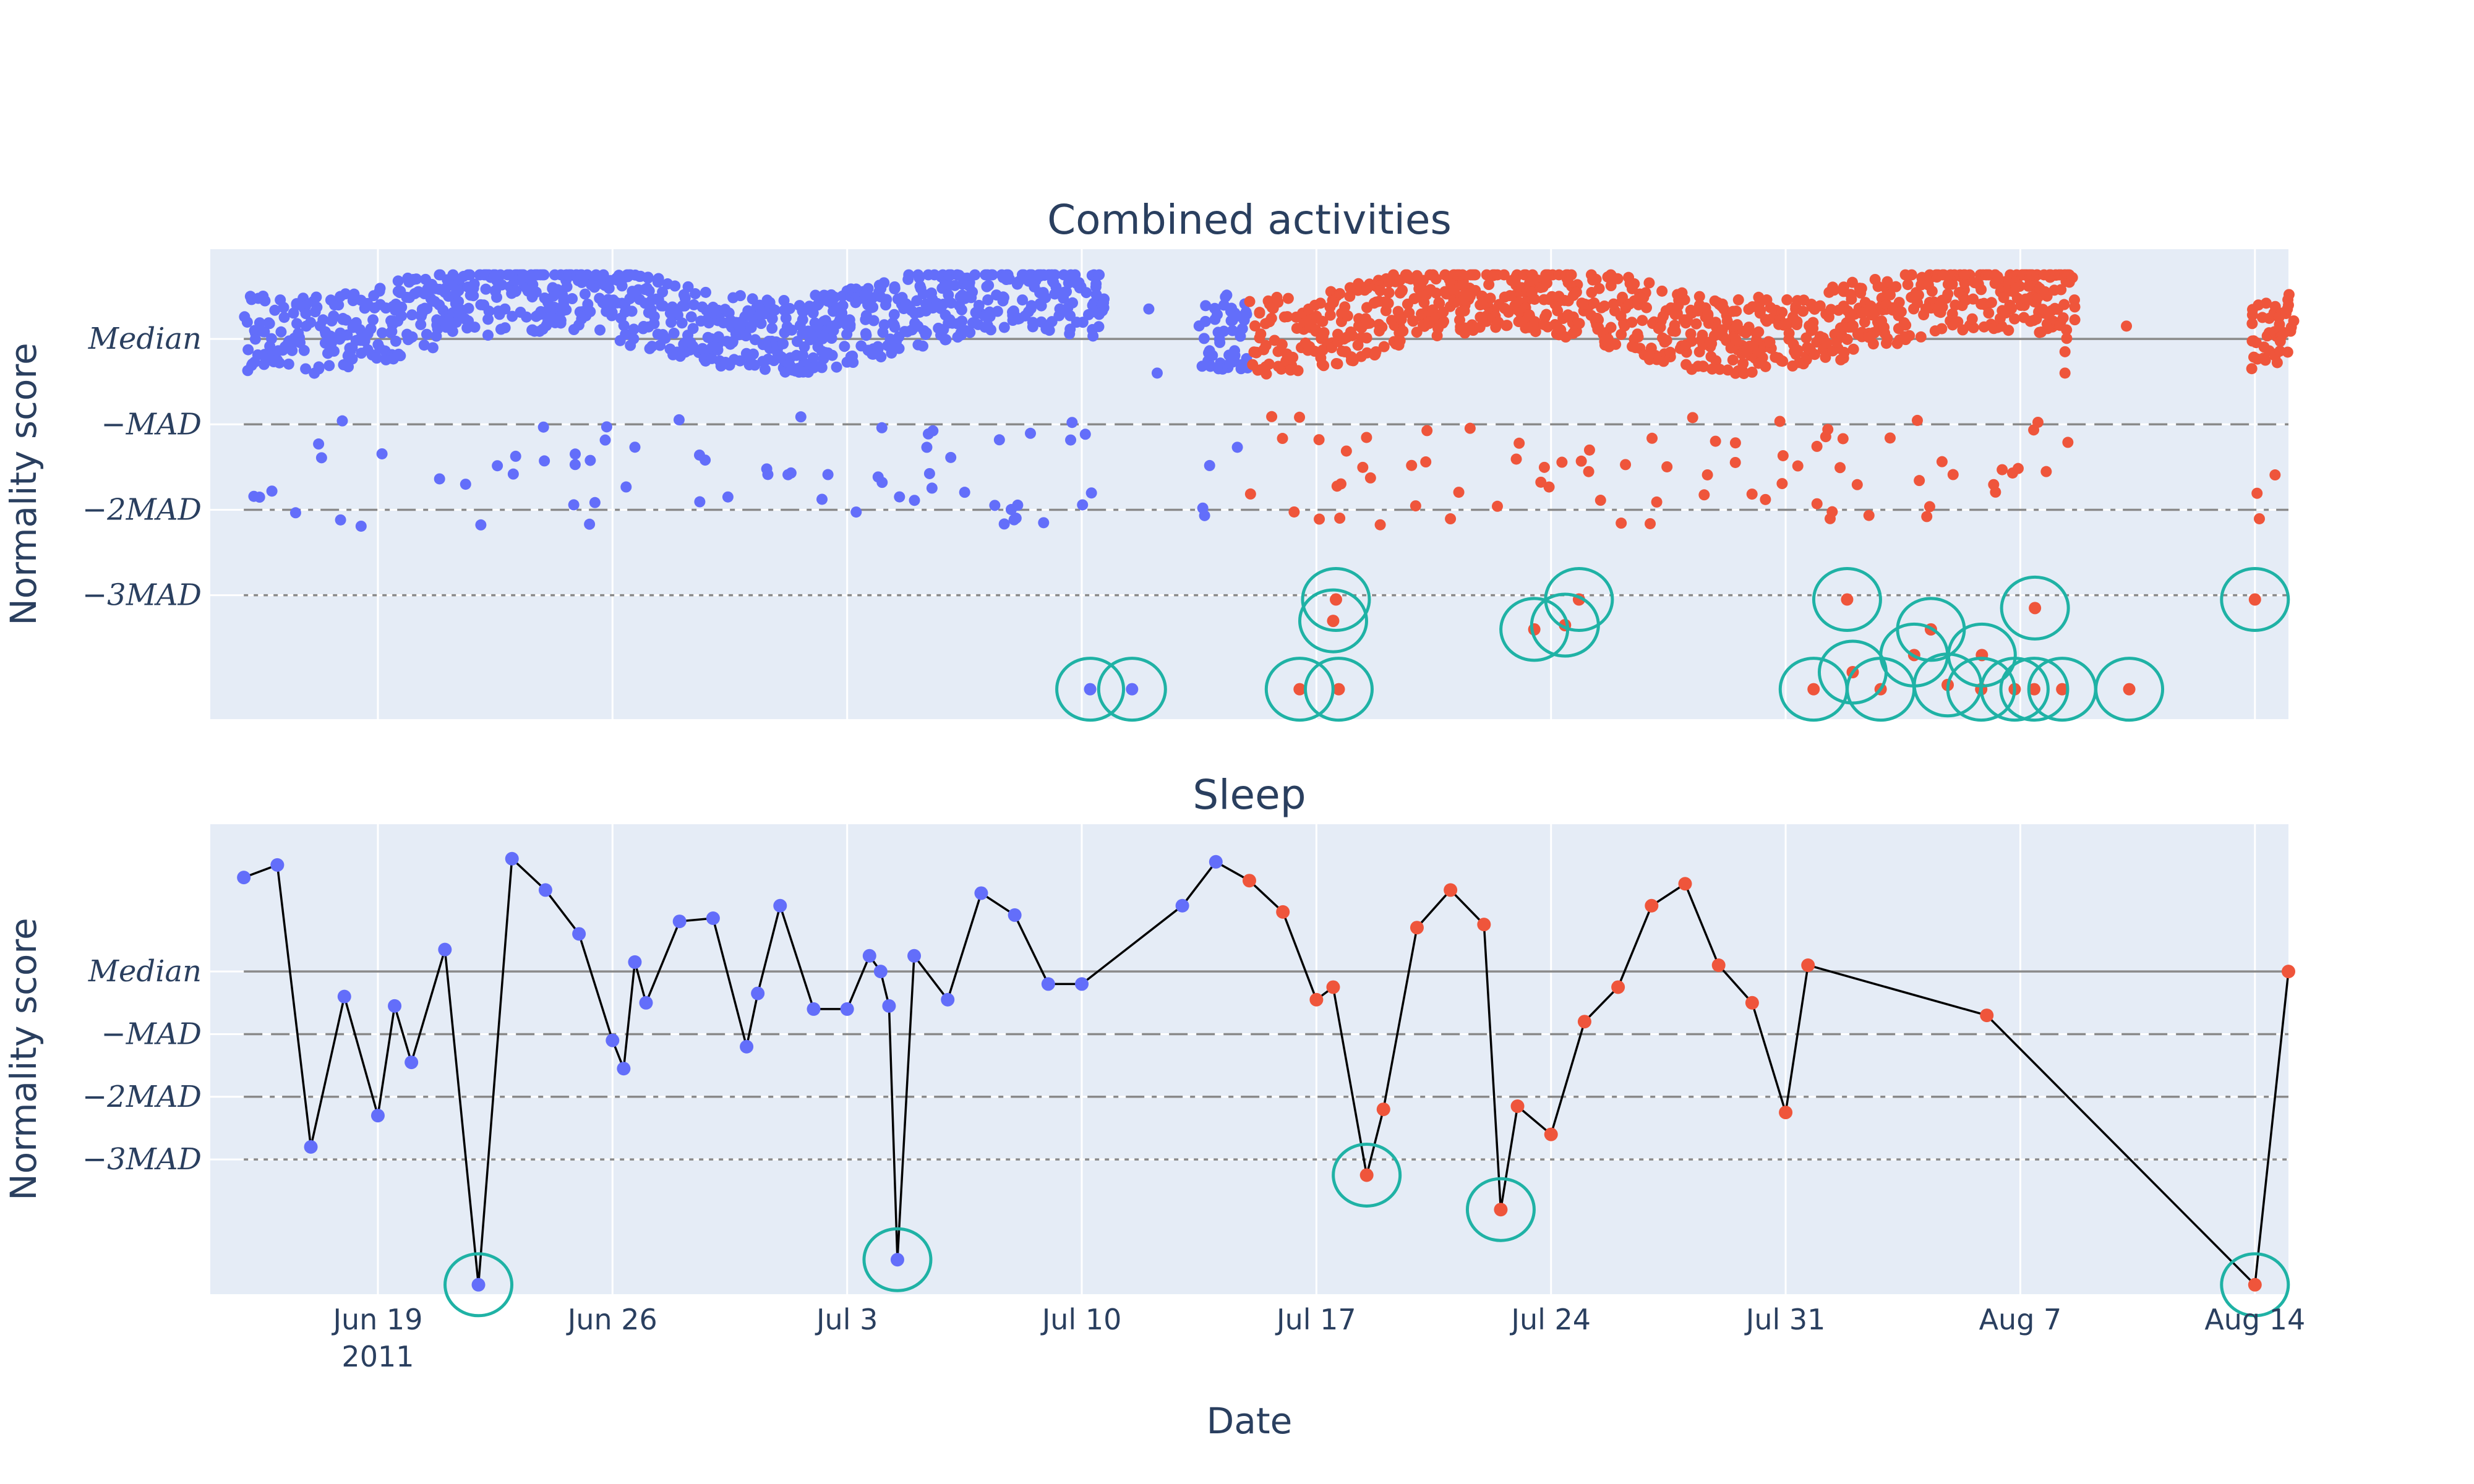 Image resolution: width=2474 pixels, height=1484 pixels. I want to click on anomaly-circles-combined, so click(1673, 644).